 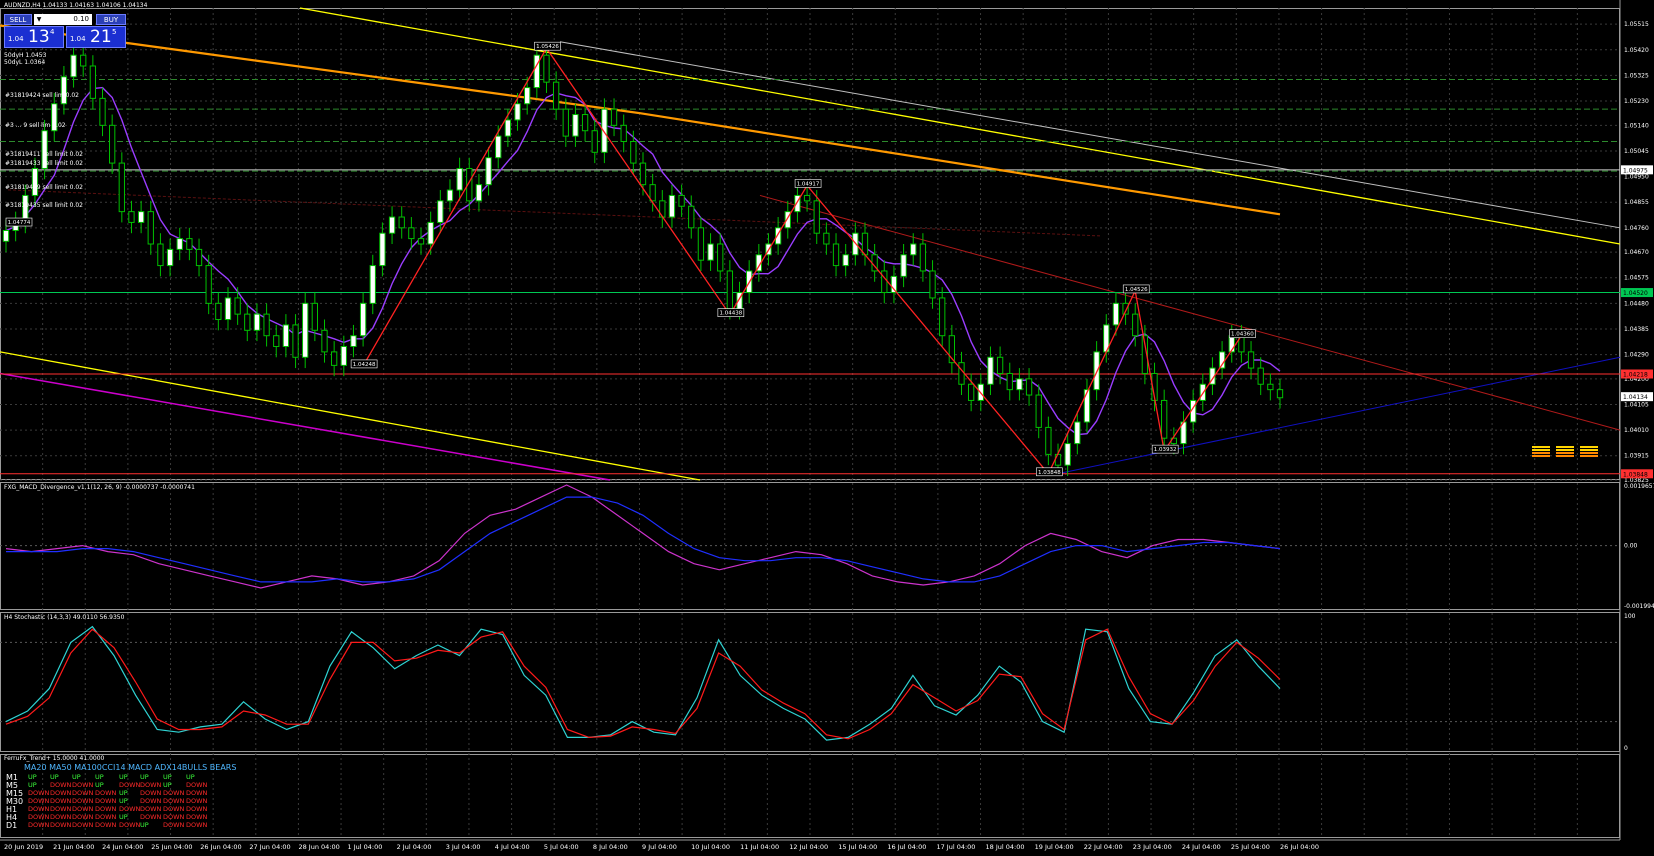 I want to click on bid-price-button: 1.04 13 4, so click(x=34, y=37).